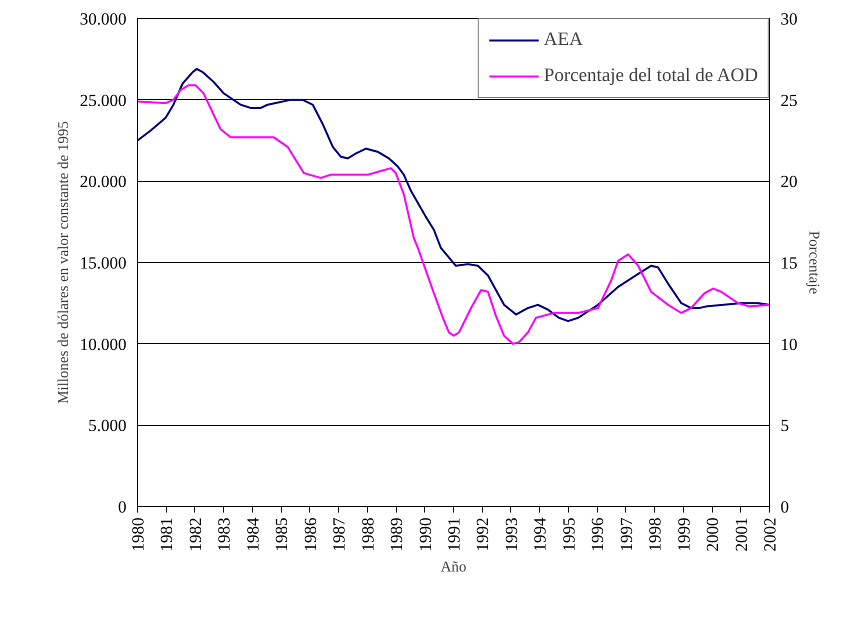 This screenshot has width=864, height=619. Describe the element at coordinates (368, 535) in the screenshot. I see `x-tick-label: 1988` at that location.